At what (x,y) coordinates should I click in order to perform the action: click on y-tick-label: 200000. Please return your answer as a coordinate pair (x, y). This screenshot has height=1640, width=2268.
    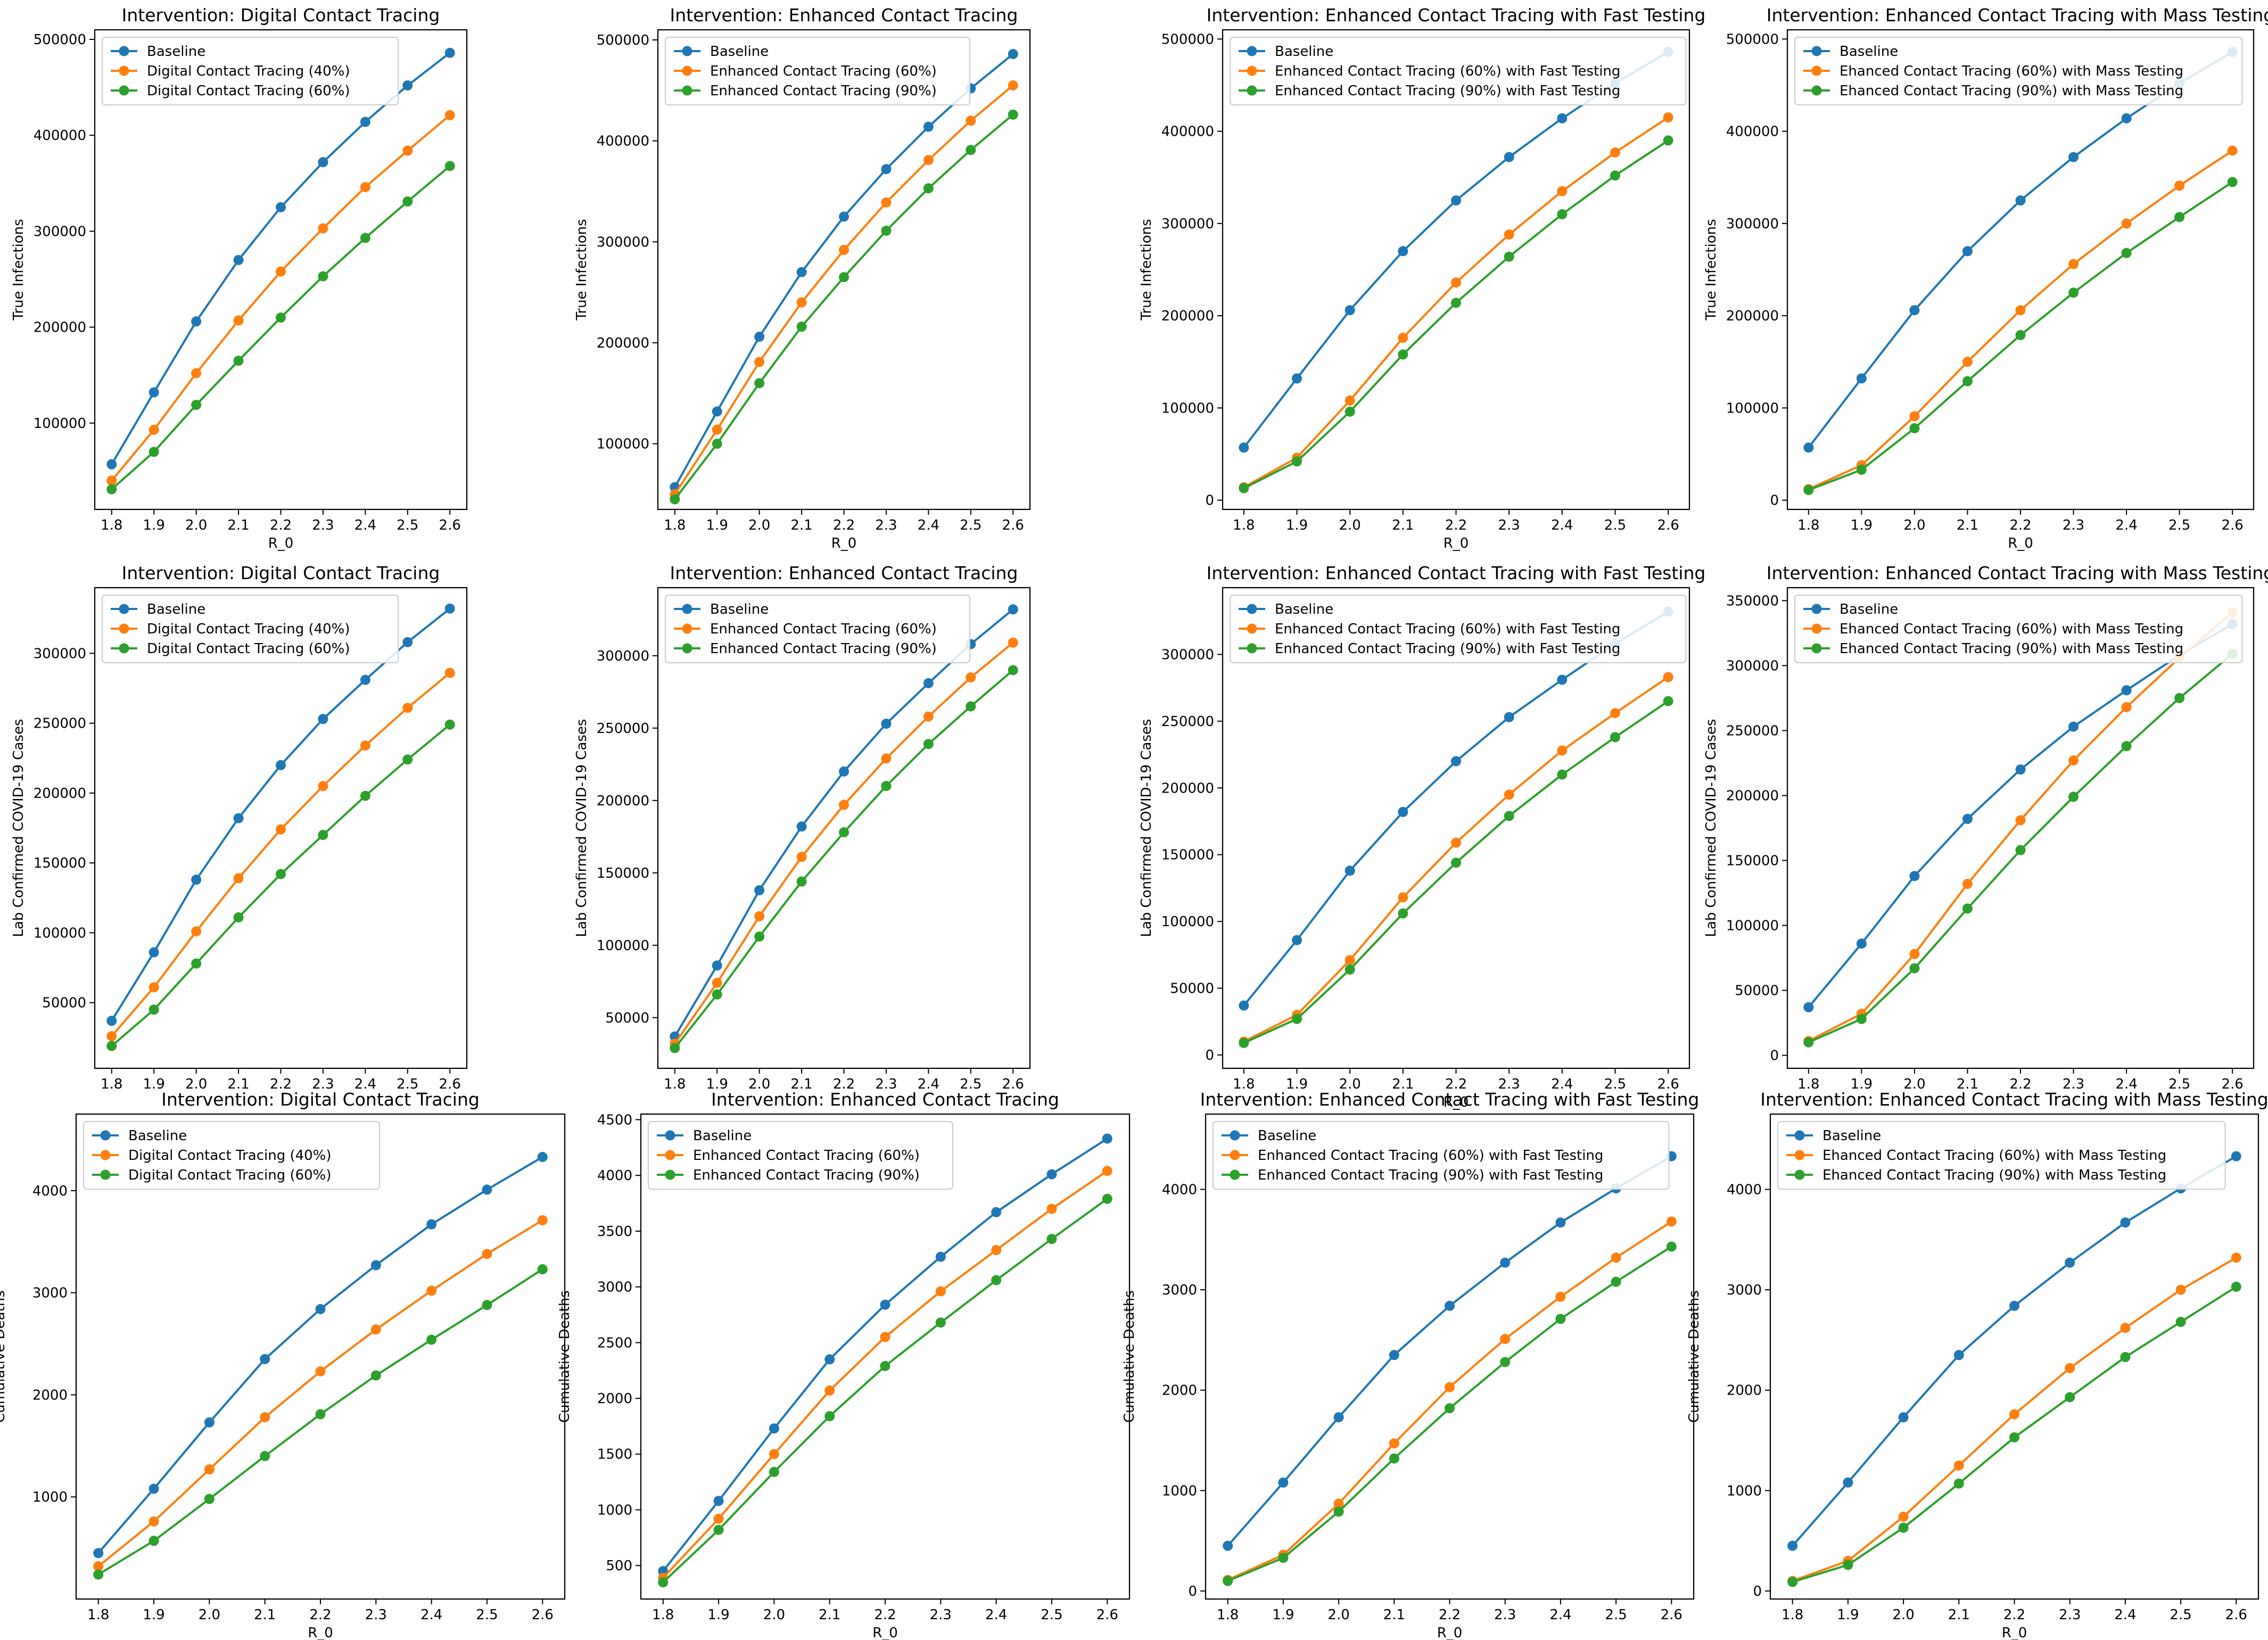
    Looking at the image, I should click on (1187, 316).